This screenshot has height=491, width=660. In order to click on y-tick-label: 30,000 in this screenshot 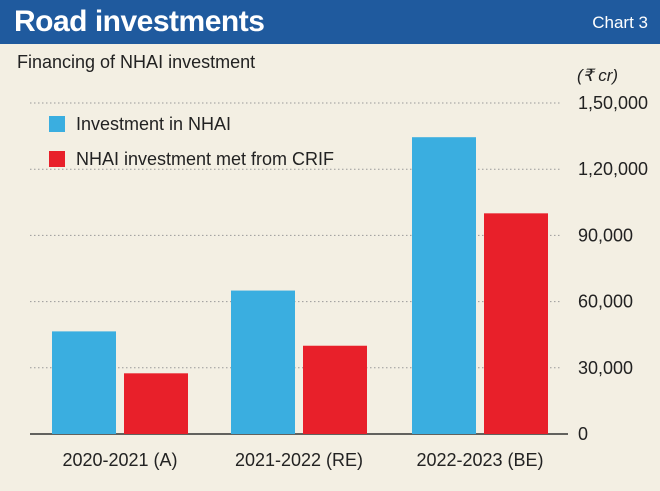, I will do `click(605, 368)`.